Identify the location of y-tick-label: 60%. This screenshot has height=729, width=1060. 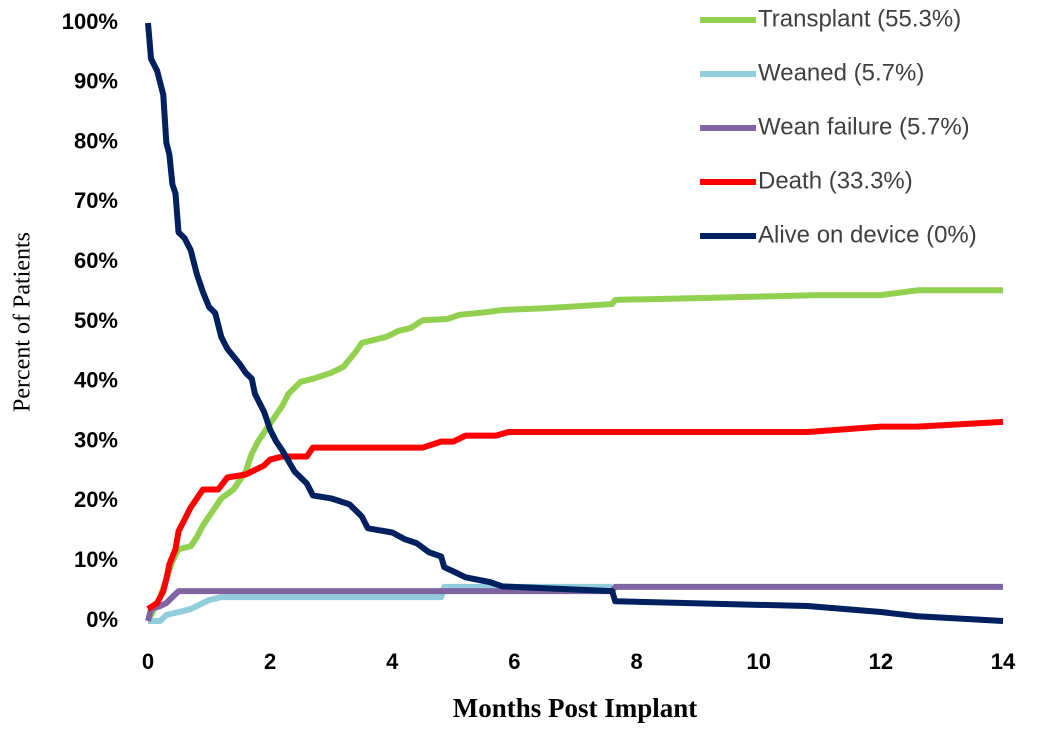
(96, 260).